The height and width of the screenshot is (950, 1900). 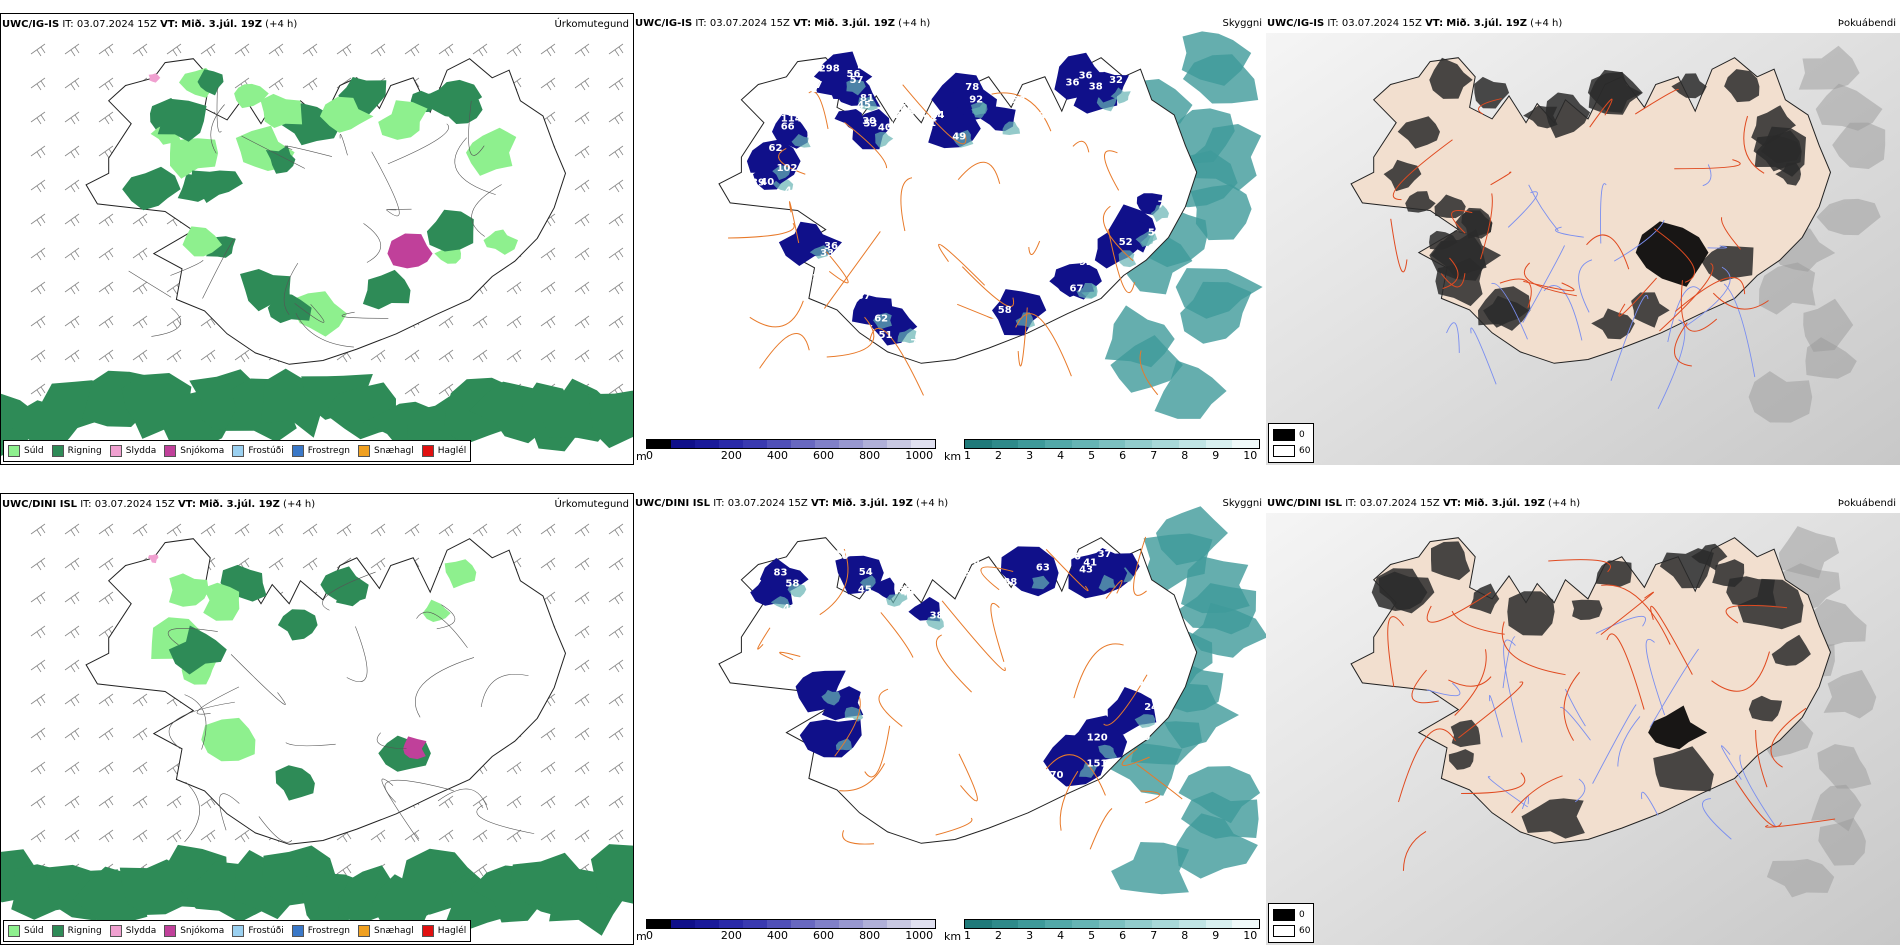 What do you see at coordinates (1242, 503) in the screenshot?
I see `cloud-title: Skyggni` at bounding box center [1242, 503].